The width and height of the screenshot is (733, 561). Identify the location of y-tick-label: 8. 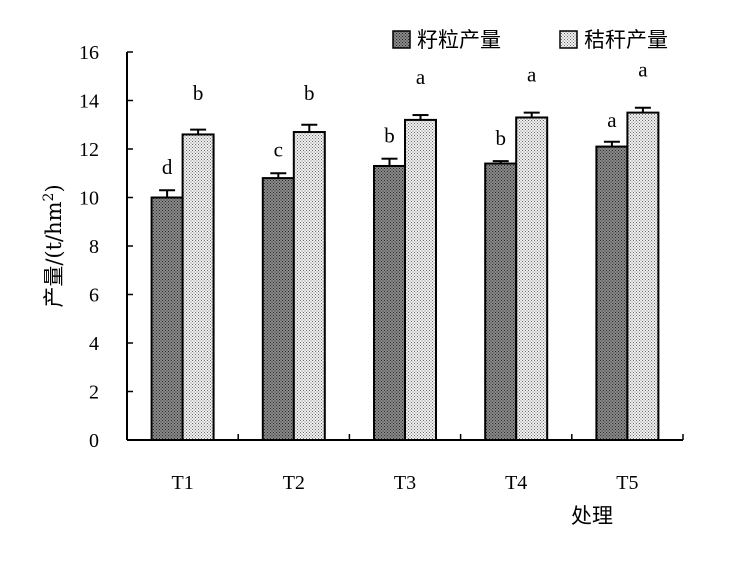
(94, 247).